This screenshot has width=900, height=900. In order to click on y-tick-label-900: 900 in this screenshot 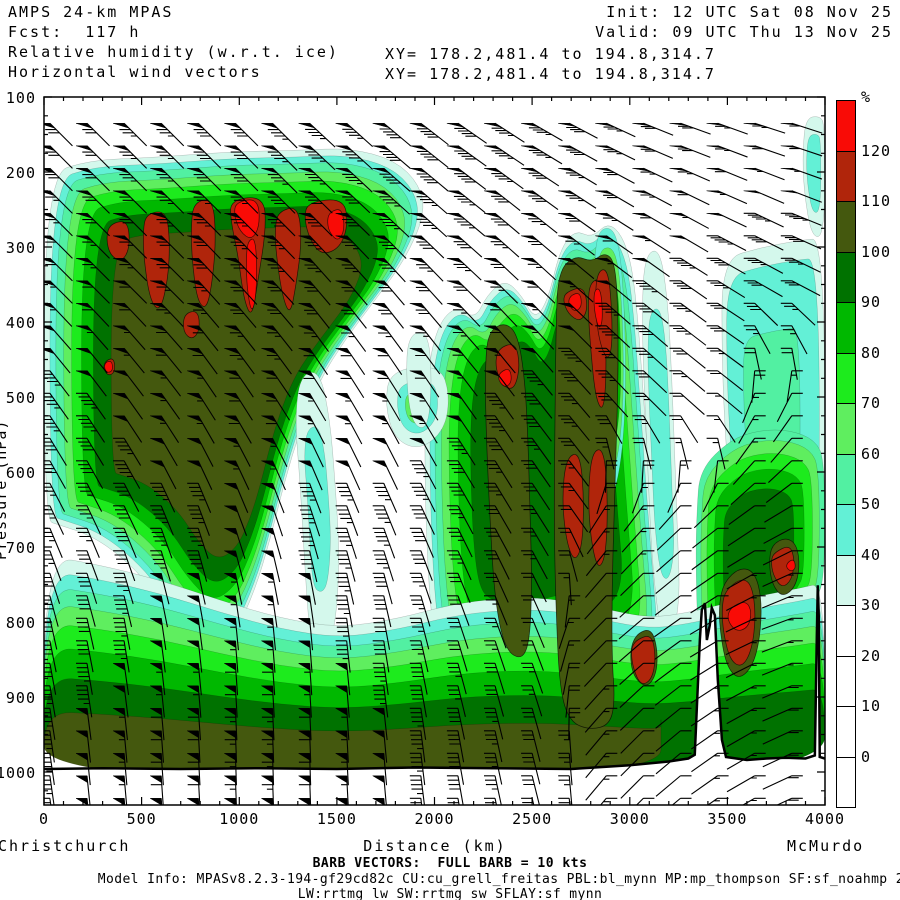, I will do `click(20, 698)`.